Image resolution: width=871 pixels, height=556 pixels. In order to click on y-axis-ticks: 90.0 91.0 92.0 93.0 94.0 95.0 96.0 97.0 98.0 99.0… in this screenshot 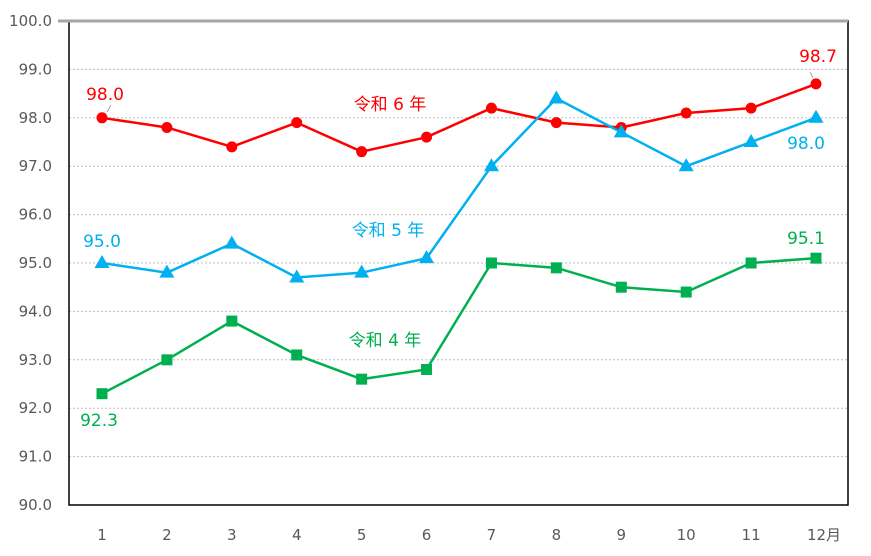, I will do `click(30, 263)`.